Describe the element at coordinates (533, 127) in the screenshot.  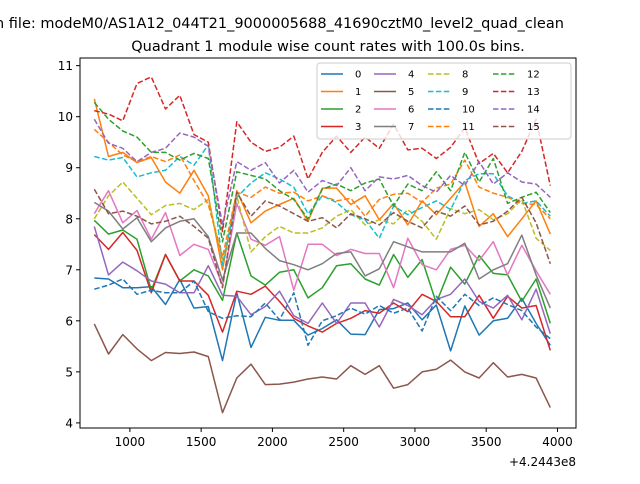
I see `legend-label-15: 15` at that location.